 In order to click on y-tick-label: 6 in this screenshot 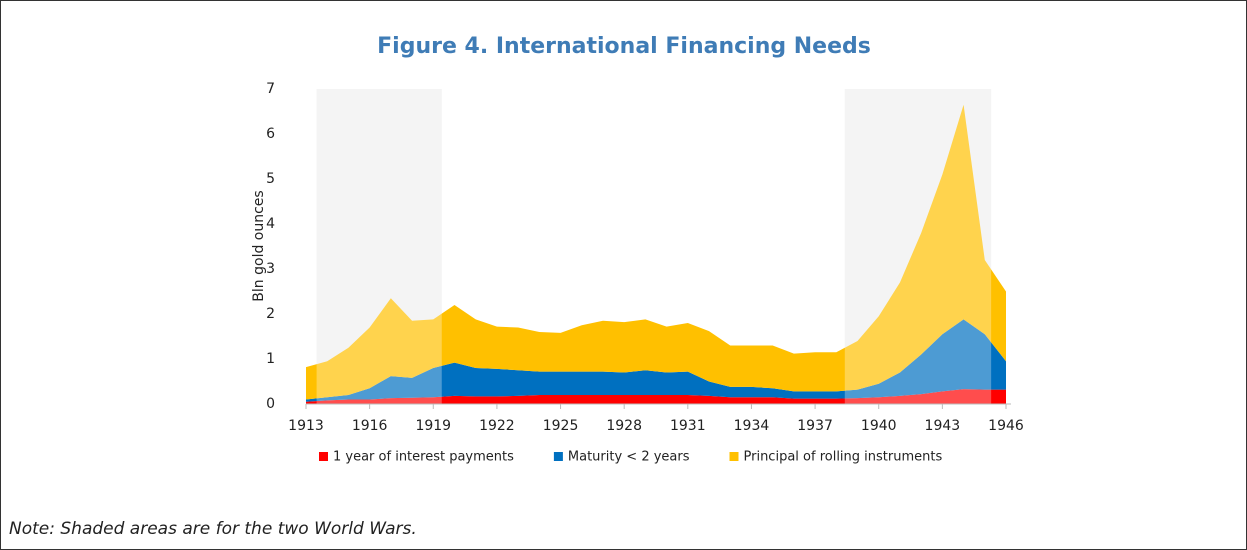, I will do `click(270, 134)`.